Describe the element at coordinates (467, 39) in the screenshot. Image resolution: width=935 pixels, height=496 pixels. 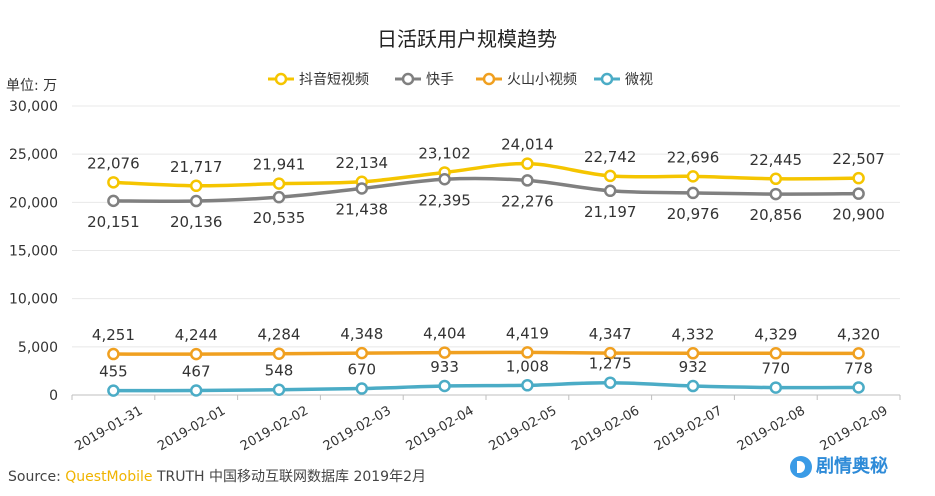
I see `chart-title: 日活跃用户规模趋势` at that location.